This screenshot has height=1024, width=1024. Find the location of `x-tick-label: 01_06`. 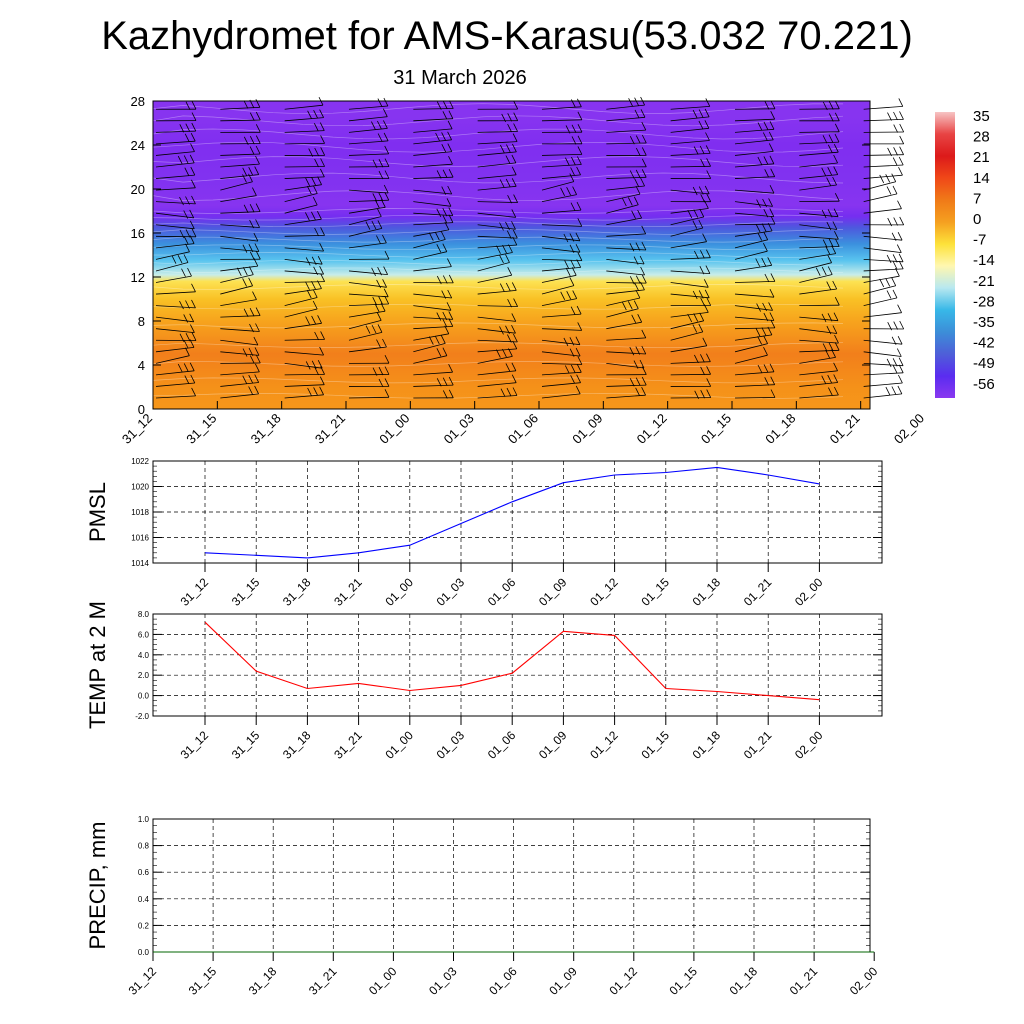

x-tick-label: 01_06 is located at coordinates (502, 592).